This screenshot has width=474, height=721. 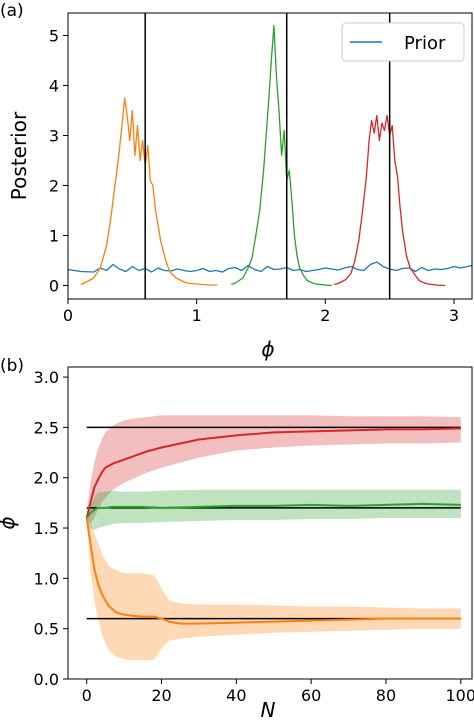 I want to click on panel-a-y-axis-label: Posterior, so click(x=19, y=155).